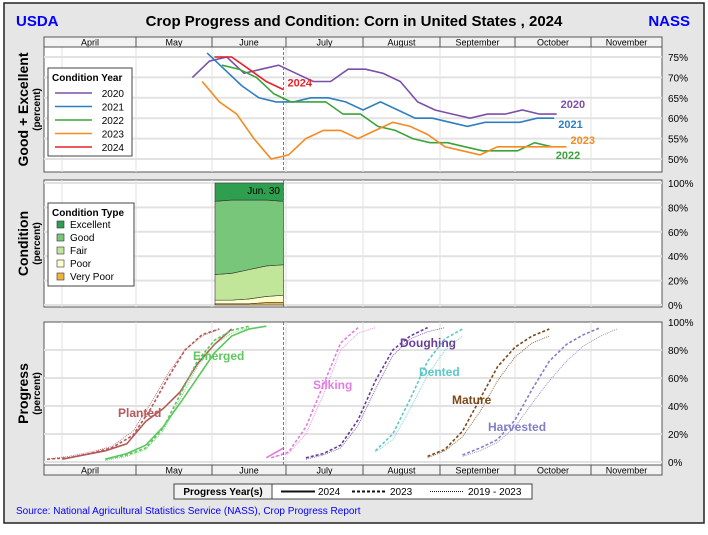 This screenshot has height=535, width=708. Describe the element at coordinates (678, 351) in the screenshot. I see `progress-ytick-label: 80%` at that location.